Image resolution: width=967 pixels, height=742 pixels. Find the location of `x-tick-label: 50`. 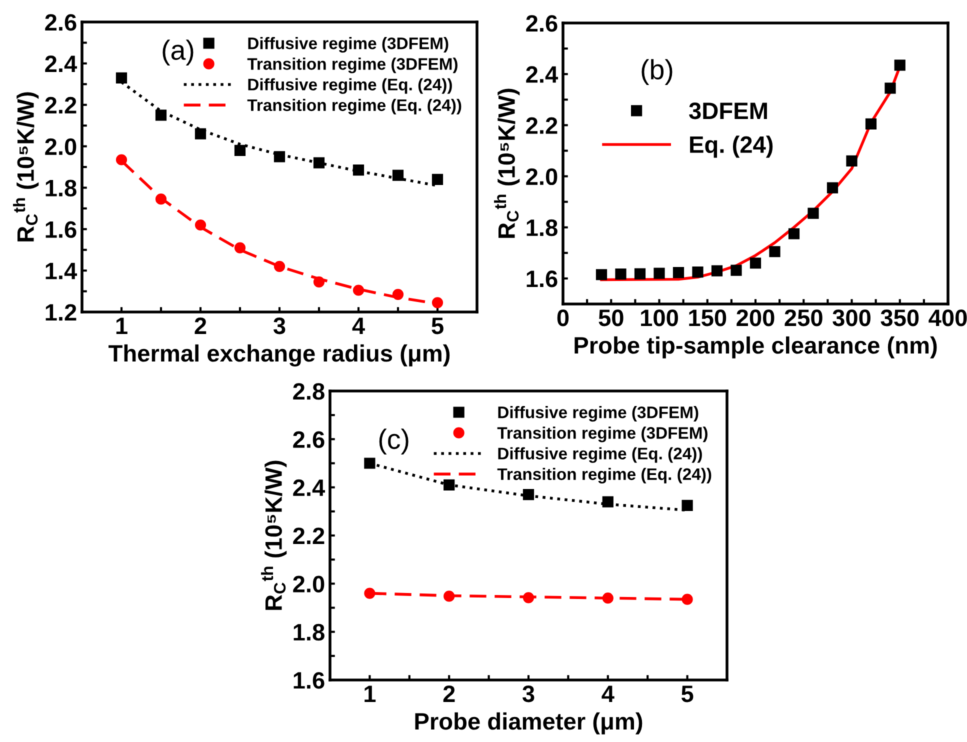

x-tick-label: 50 is located at coordinates (611, 317).